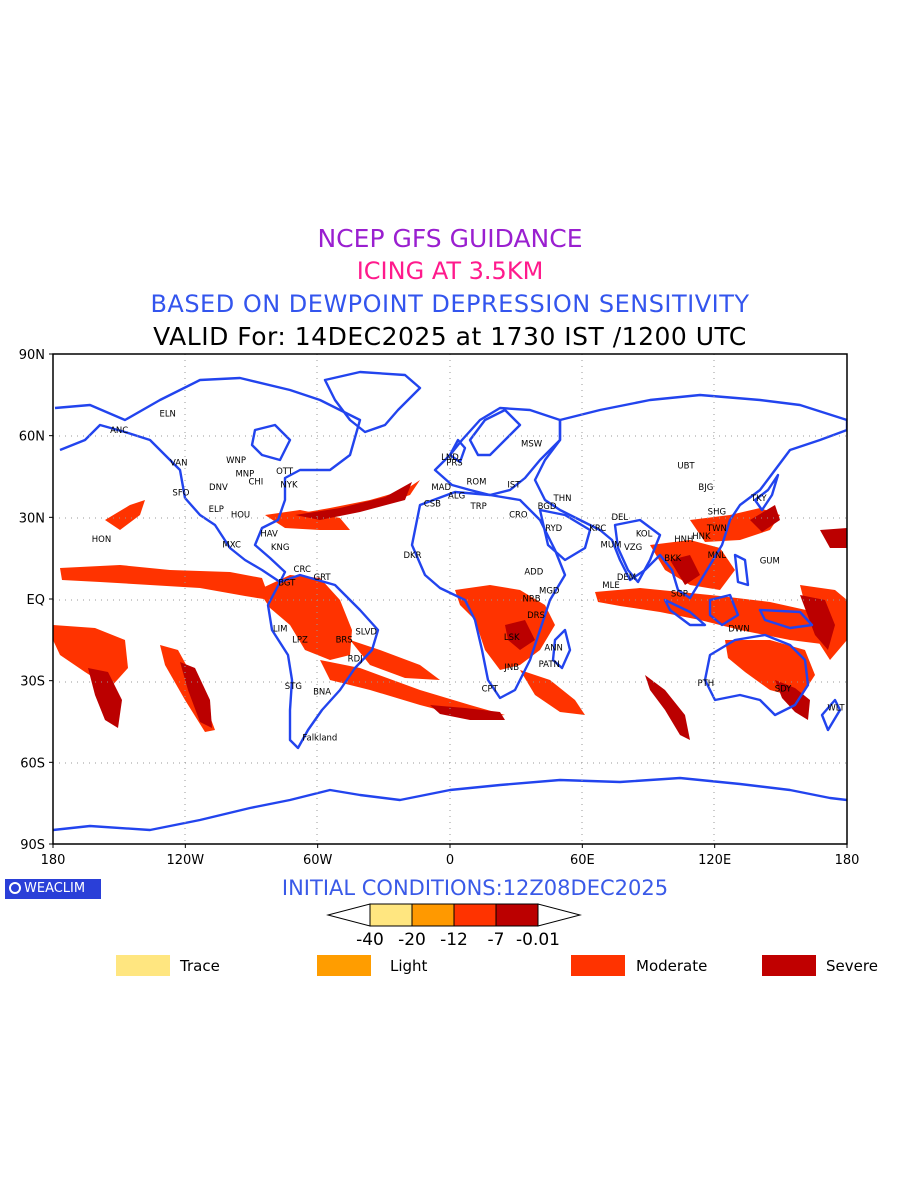 This screenshot has height=1200, width=900. Describe the element at coordinates (293, 687) in the screenshot. I see `city-label: STG` at that location.